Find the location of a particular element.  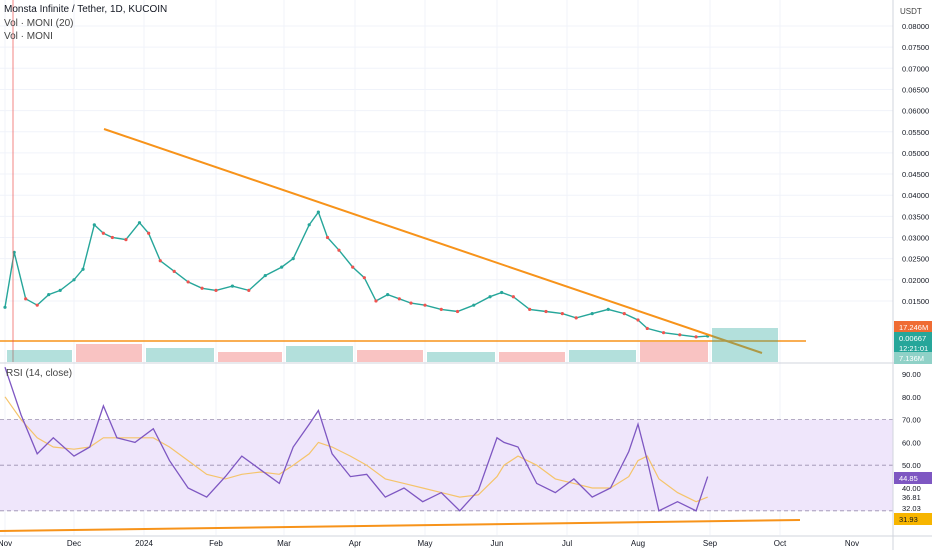

price-tick-label: 0.02500 is located at coordinates (915, 259).